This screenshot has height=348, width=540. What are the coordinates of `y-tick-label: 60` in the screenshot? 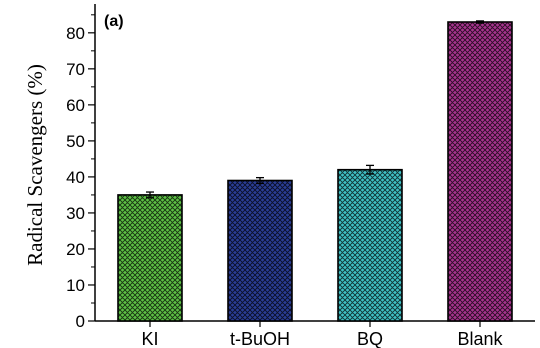 It's located at (75, 105).